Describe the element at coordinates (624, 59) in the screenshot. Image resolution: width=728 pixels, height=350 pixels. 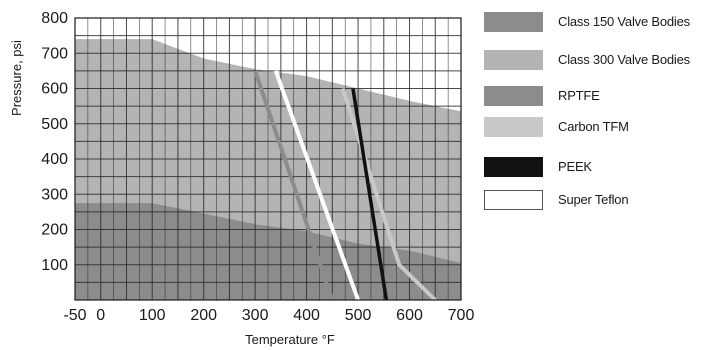
I see `legend-label-class-300: Class 300 Valve Bodies` at that location.